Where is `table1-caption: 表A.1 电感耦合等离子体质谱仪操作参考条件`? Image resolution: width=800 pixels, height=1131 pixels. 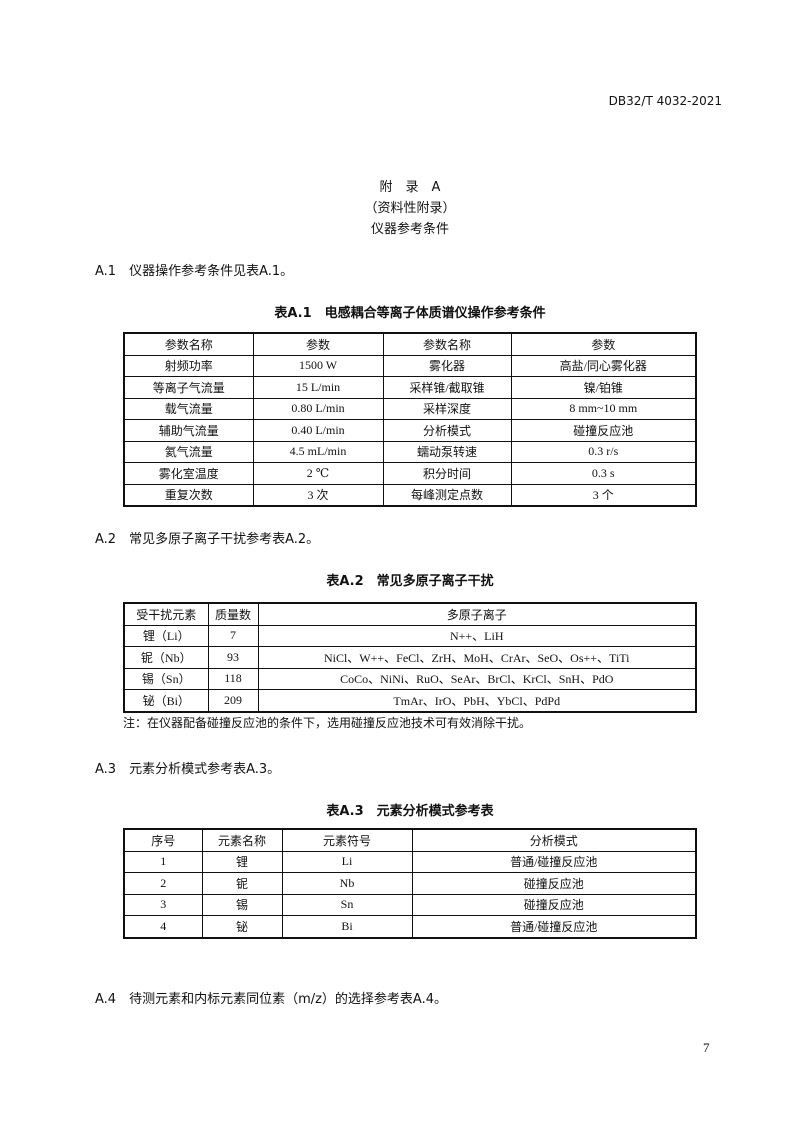 table1-caption: 表A.1 电感耦合等离子体质谱仪操作参考条件 is located at coordinates (410, 313).